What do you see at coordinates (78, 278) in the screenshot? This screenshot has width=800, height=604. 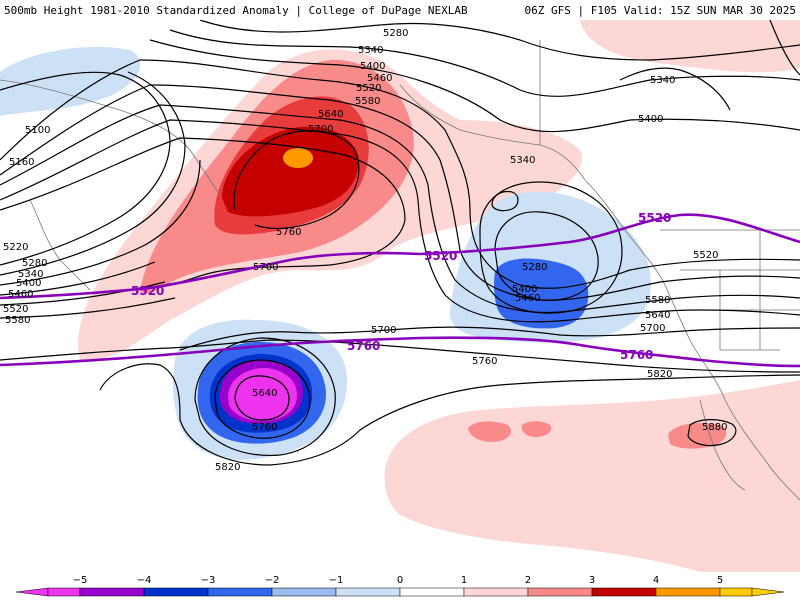 I see `contour-5460-west` at bounding box center [78, 278].